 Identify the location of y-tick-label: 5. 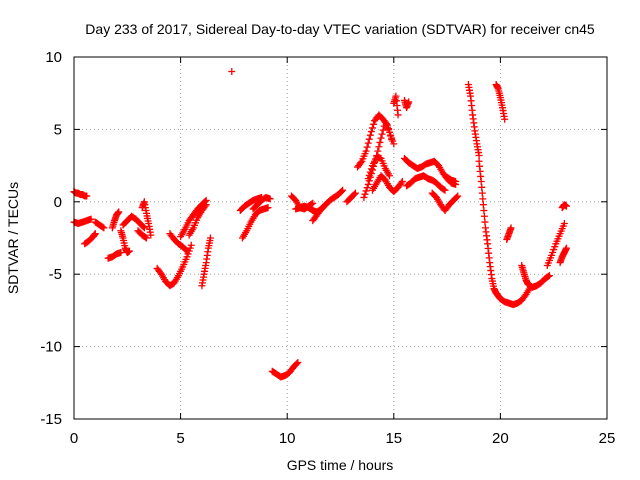
(58, 129).